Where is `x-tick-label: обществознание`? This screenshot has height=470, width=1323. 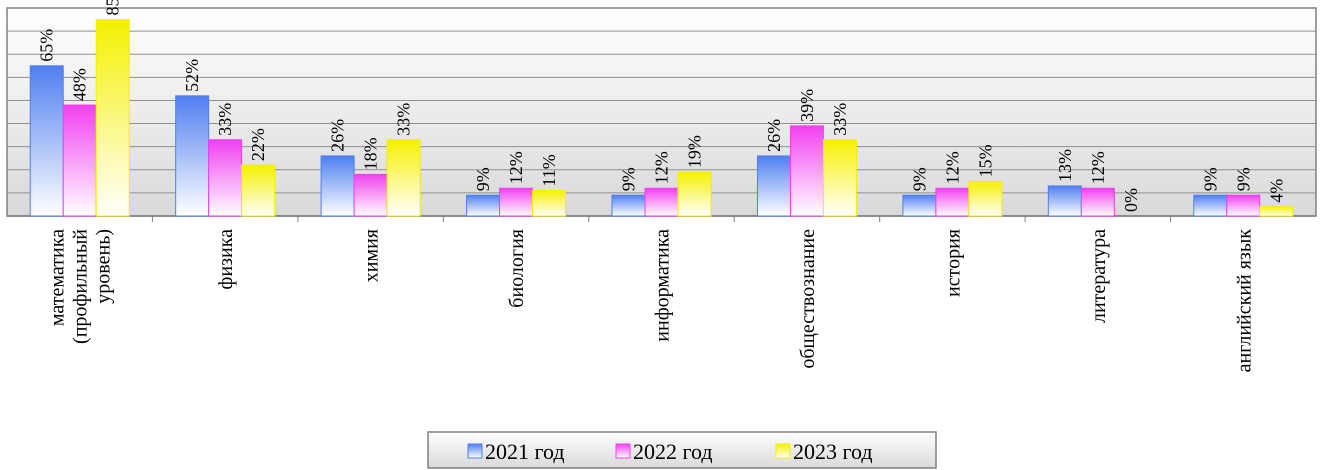 x-tick-label: обществознание is located at coordinates (808, 299).